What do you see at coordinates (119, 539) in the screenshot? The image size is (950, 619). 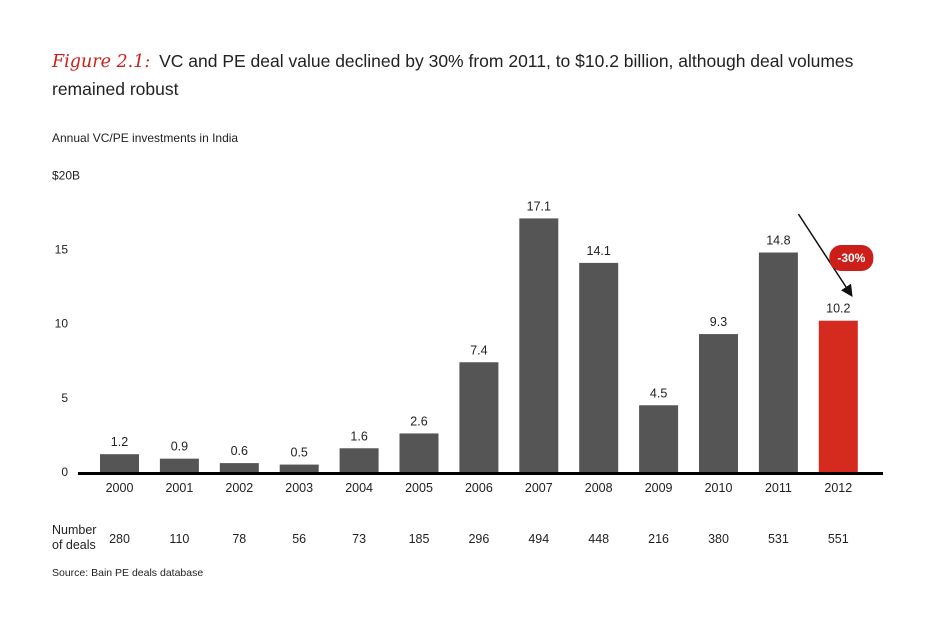 I see `deal-count: 280` at bounding box center [119, 539].